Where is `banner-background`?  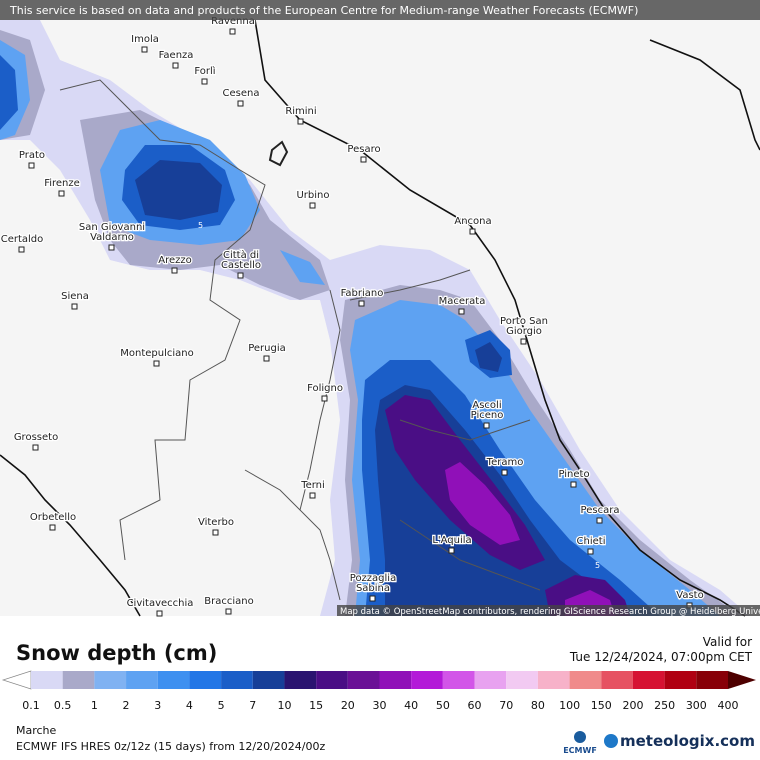
banner-background is located at coordinates (380, 10).